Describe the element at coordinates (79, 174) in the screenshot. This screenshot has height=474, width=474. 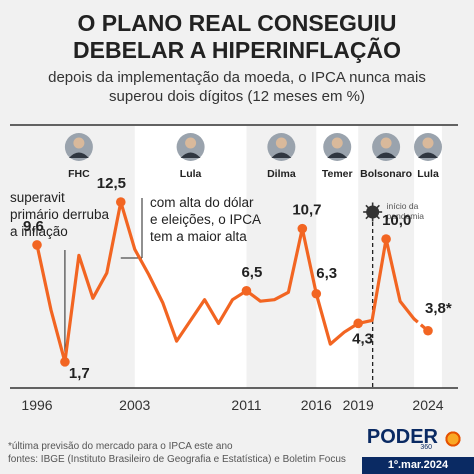
I see `president-label-0: FHC` at that location.